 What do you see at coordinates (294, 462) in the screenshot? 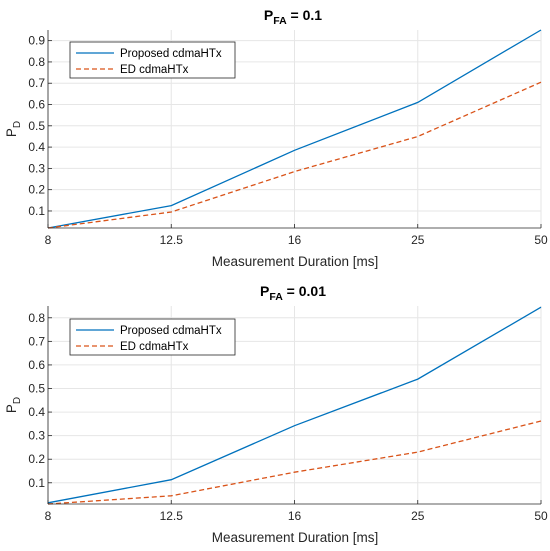
I see `series-line-ed` at bounding box center [294, 462].